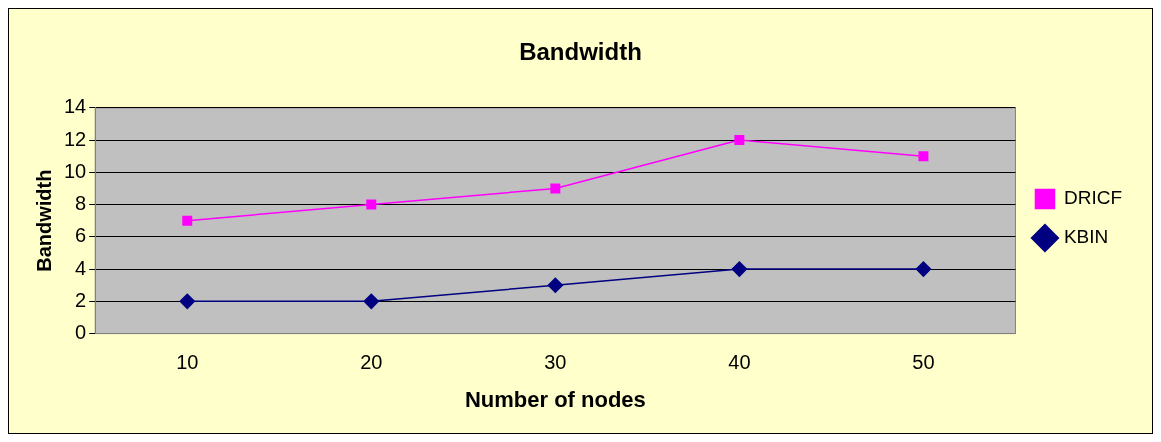 The height and width of the screenshot is (442, 1161). I want to click on y-tick-label: 12, so click(75, 138).